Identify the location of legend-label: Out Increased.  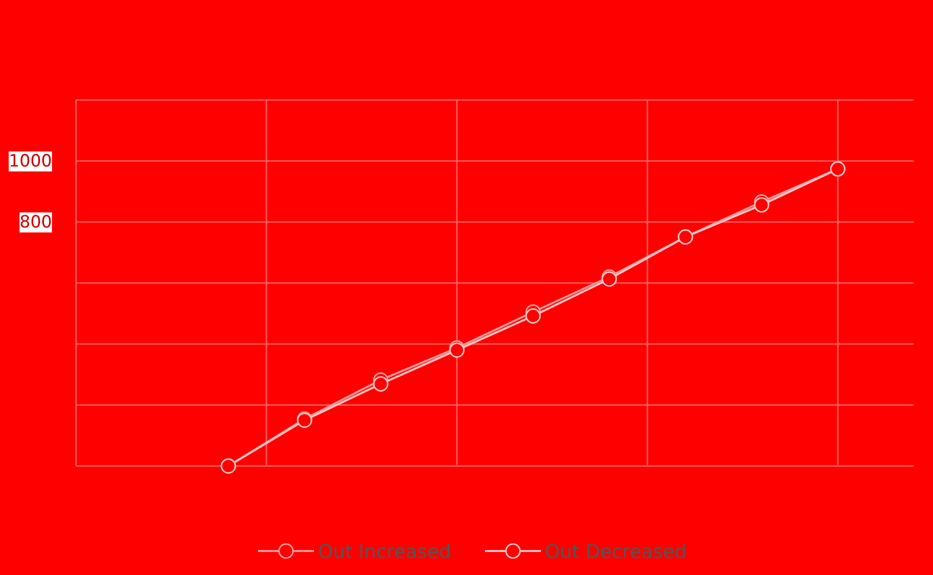
(384, 552).